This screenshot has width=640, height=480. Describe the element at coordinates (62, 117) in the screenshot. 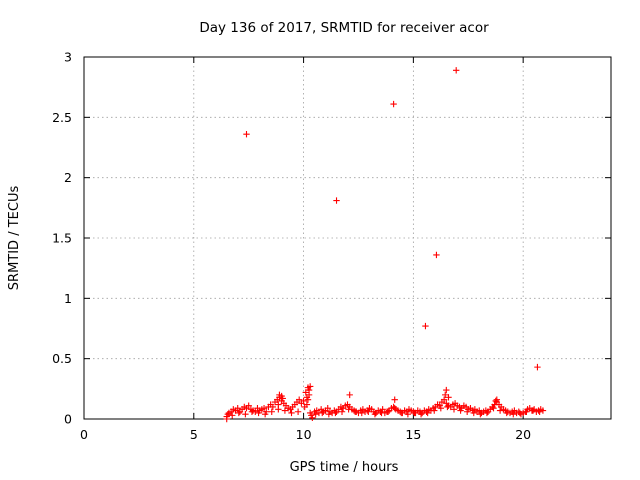

I see `y-tick-label: 2.5` at that location.